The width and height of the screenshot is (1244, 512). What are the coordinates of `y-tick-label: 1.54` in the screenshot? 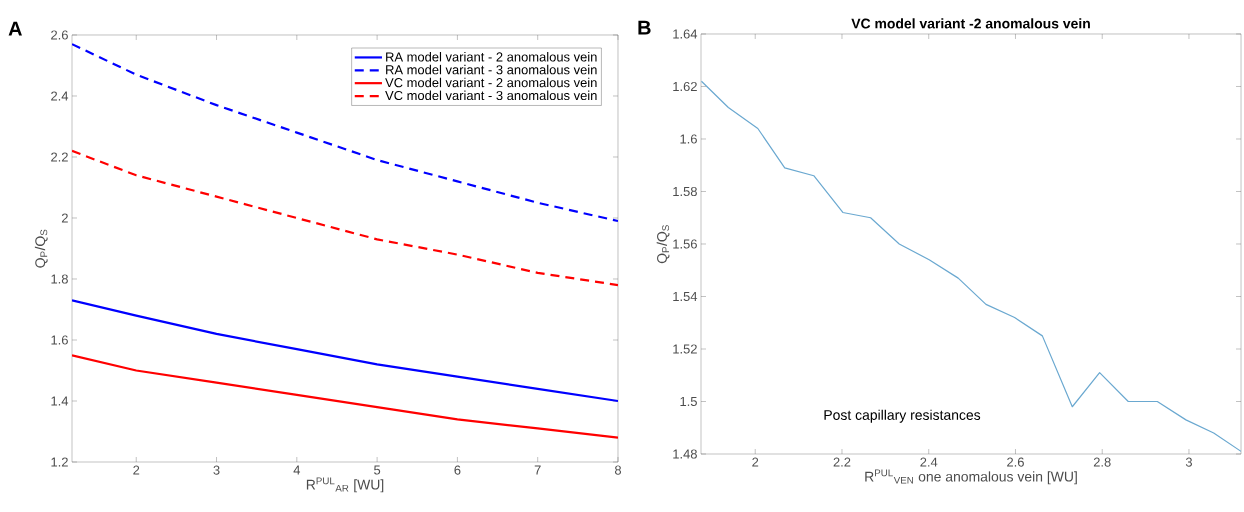 It's located at (685, 296).